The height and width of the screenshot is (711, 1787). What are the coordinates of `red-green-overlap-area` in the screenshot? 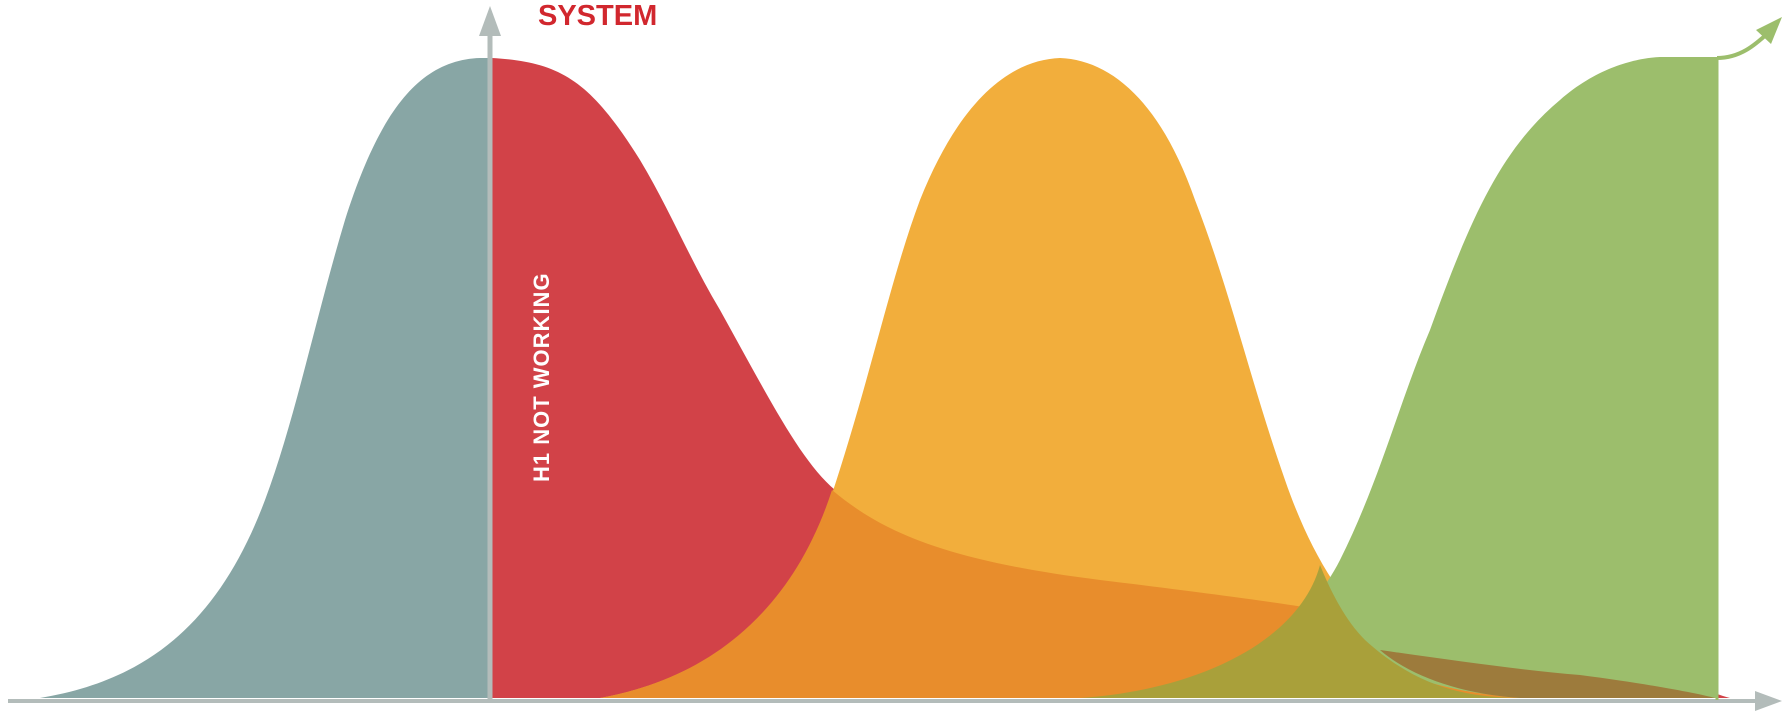 It's located at (1547, 674).